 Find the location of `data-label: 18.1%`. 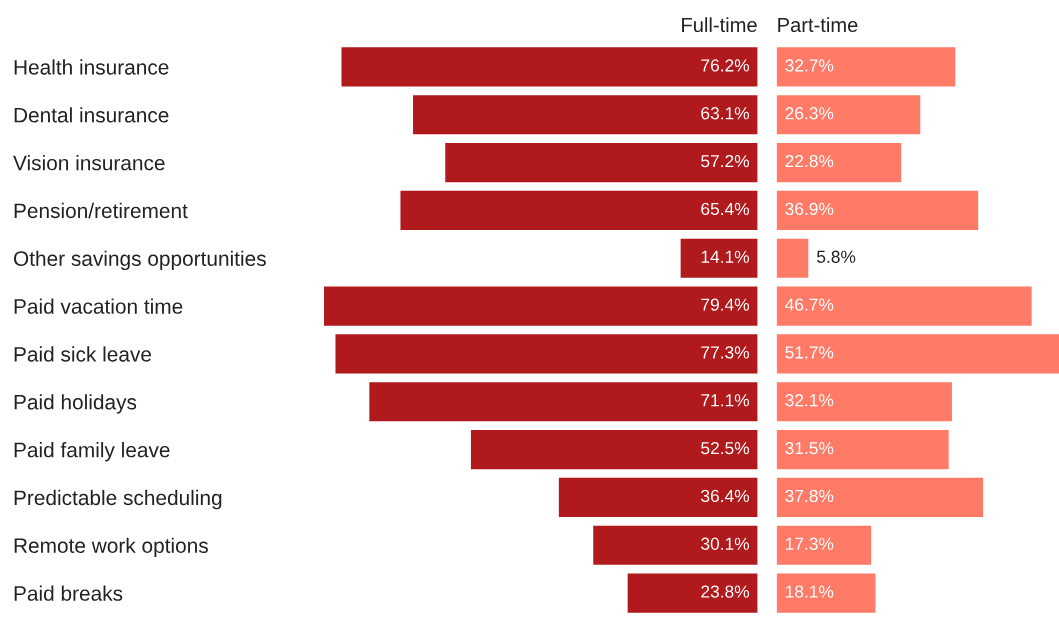

data-label: 18.1% is located at coordinates (809, 591).